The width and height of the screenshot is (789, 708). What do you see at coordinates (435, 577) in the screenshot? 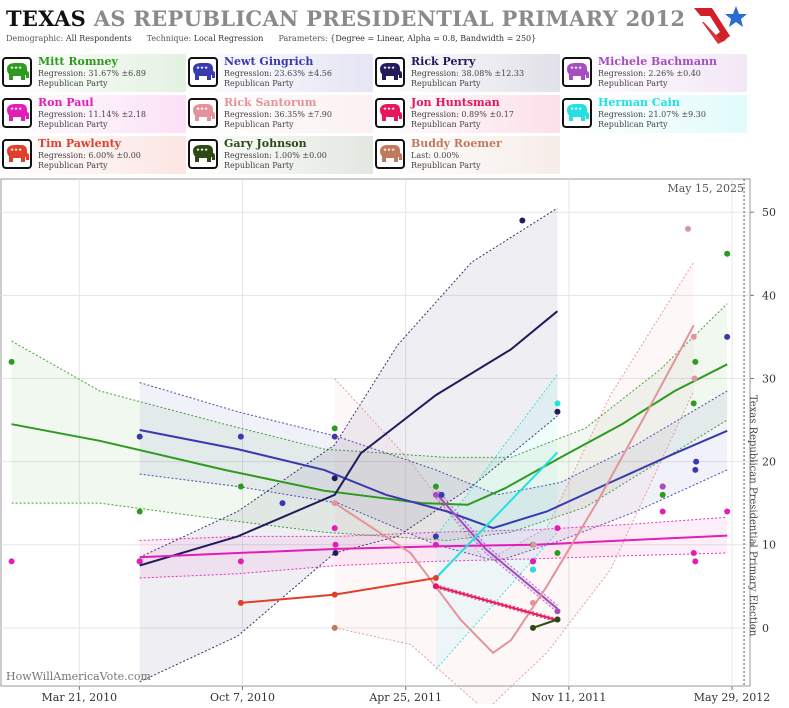
I see `poll-point-tim-pawlenty` at bounding box center [435, 577].